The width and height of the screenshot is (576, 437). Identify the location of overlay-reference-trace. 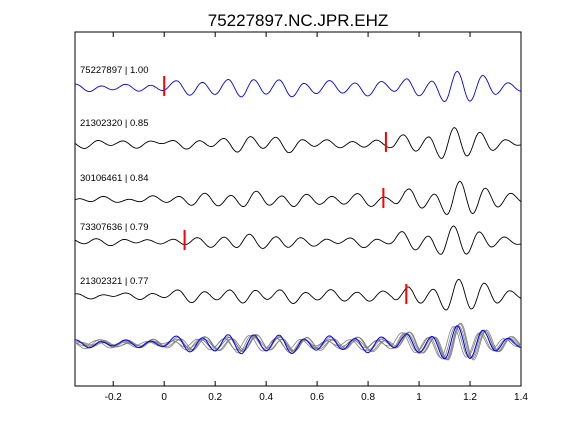
(298, 342).